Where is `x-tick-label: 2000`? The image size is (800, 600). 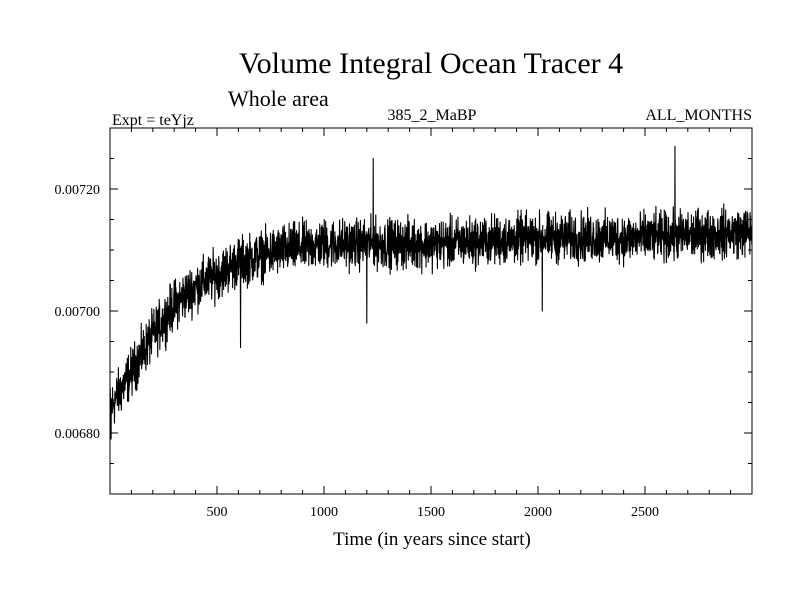
x-tick-label: 2000 is located at coordinates (538, 512).